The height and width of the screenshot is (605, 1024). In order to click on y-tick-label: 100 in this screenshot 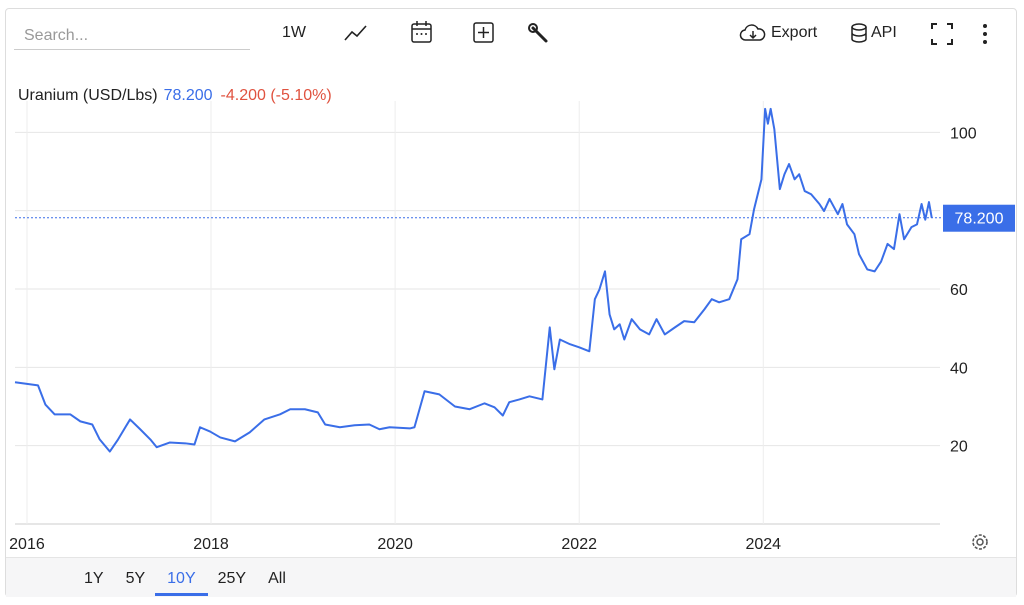, I will do `click(963, 133)`.